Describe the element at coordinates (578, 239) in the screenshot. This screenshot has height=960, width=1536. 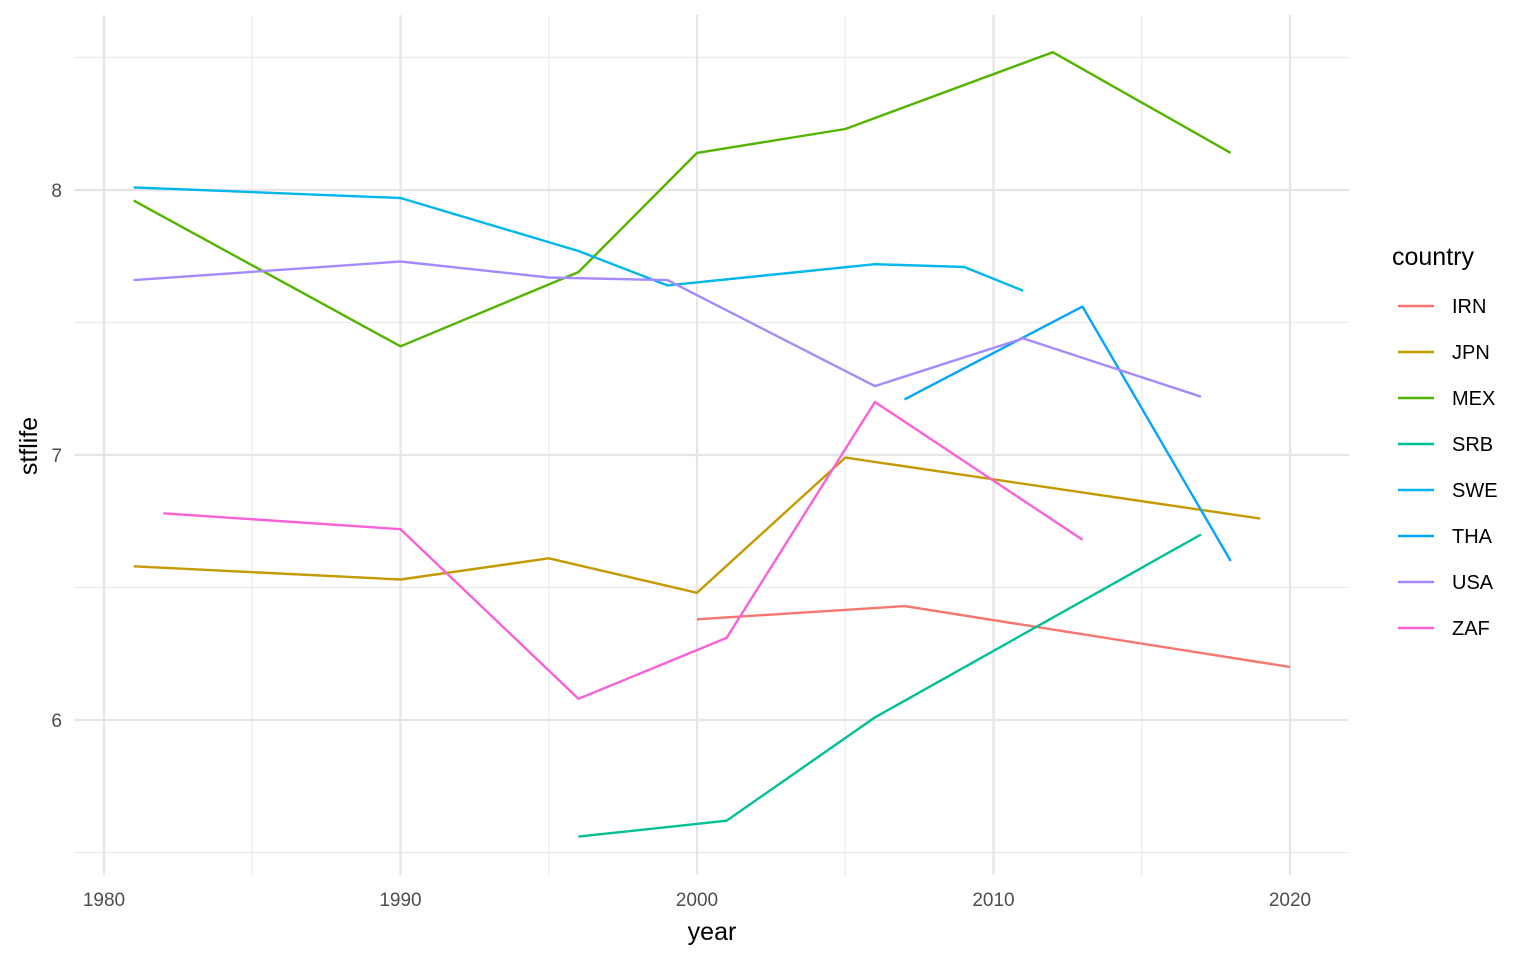
I see `series-line-swe` at that location.